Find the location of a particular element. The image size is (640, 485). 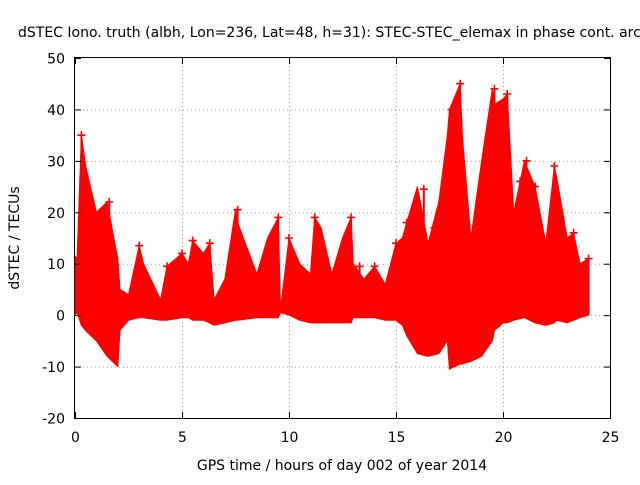

x-tick-label: 15 is located at coordinates (397, 438).